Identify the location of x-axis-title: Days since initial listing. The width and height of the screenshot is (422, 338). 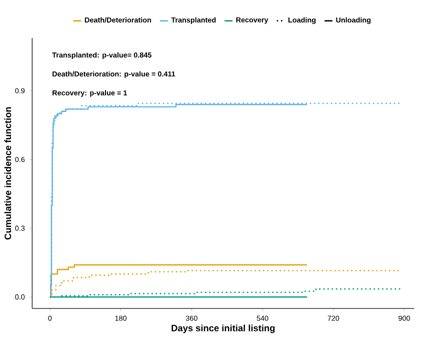
(223, 329).